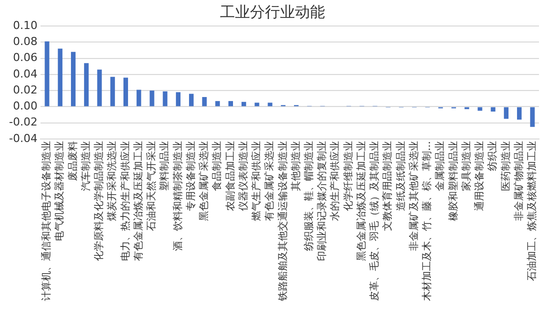 This screenshot has width=549, height=323. What do you see at coordinates (25, 89) in the screenshot?
I see `y-tick-label: 0.02` at bounding box center [25, 89].